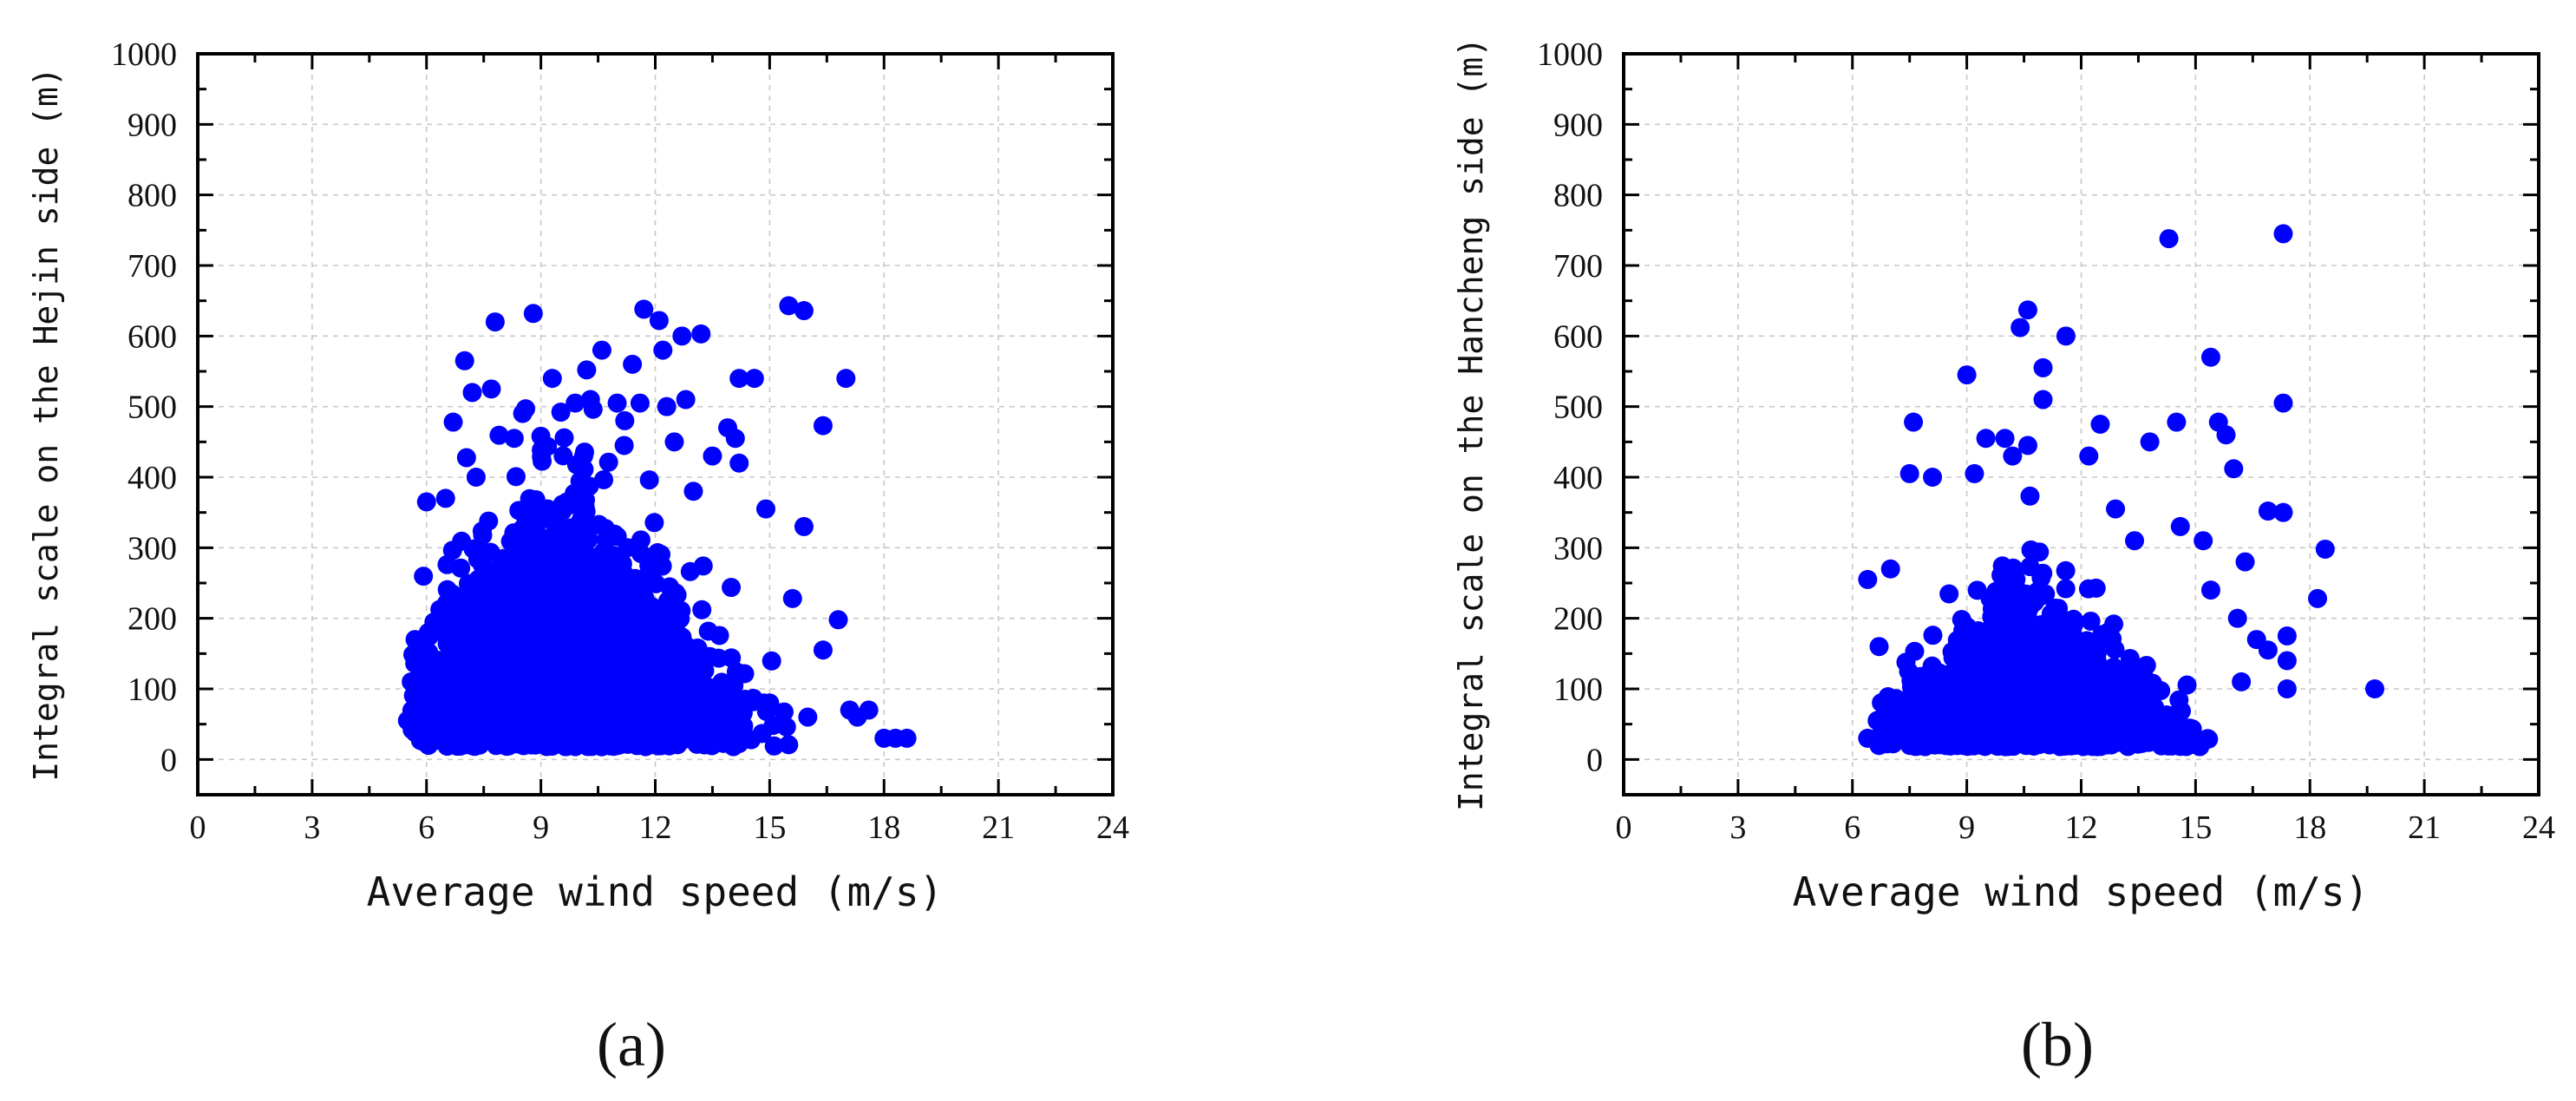 The height and width of the screenshot is (1101, 2576). I want to click on y-tick-label-a: 200, so click(152, 620).